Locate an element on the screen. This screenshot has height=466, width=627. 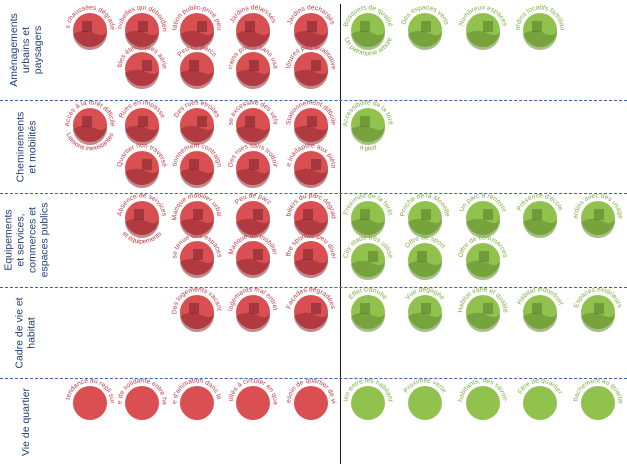
neg-badge-svg: Vitesse excessive des véhicules is located at coordinates (253, 122).